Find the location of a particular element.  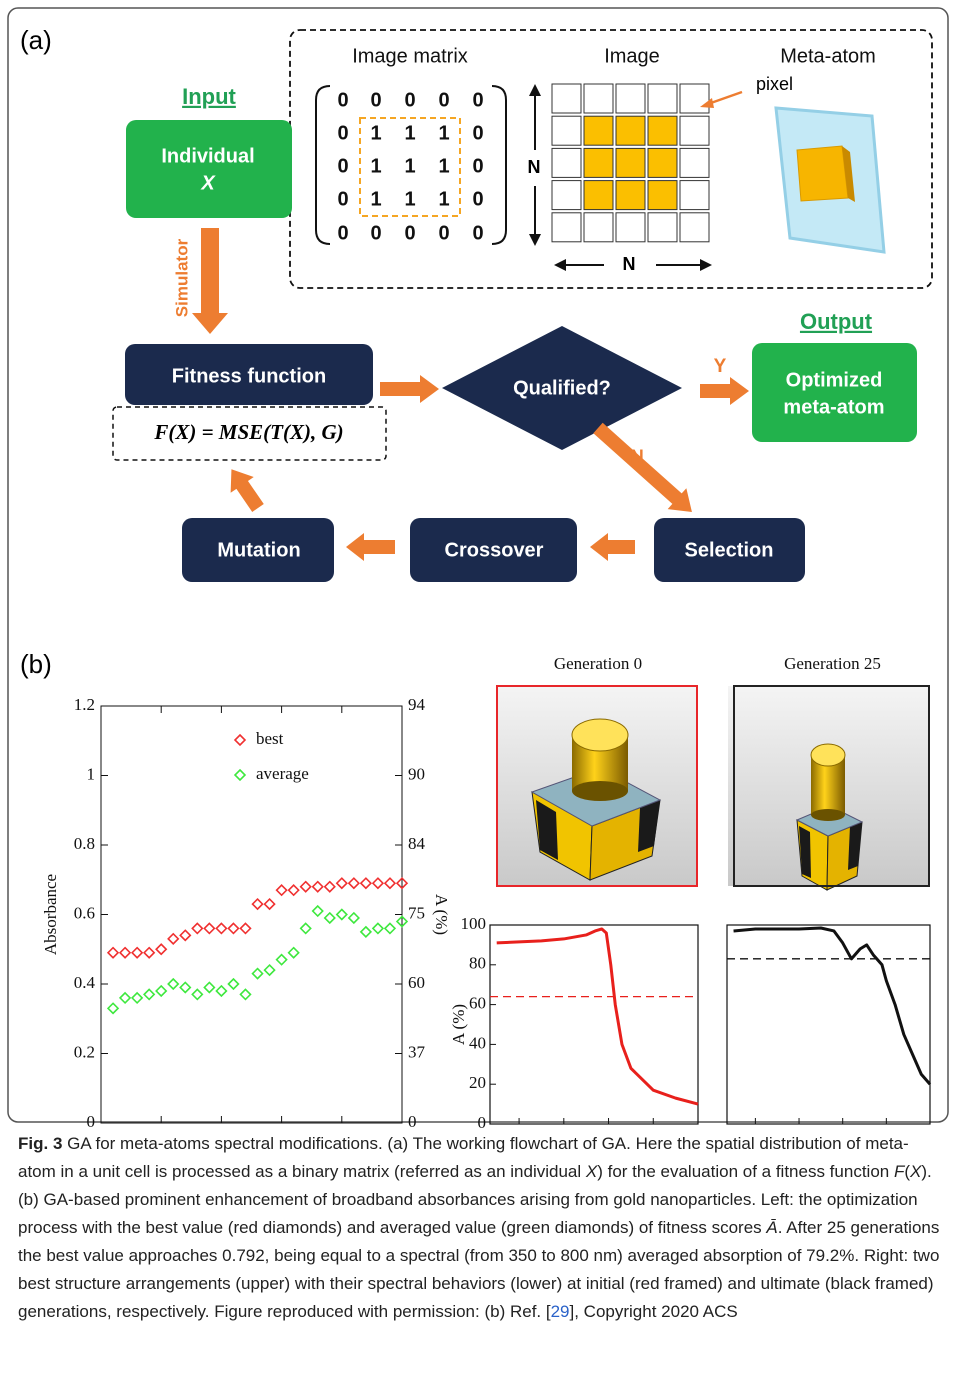

n-label: N is located at coordinates (629, 264).